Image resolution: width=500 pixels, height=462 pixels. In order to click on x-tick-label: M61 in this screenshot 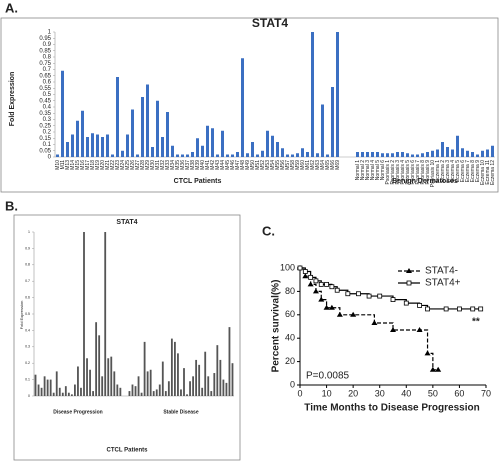, I will do `click(308, 165)`.